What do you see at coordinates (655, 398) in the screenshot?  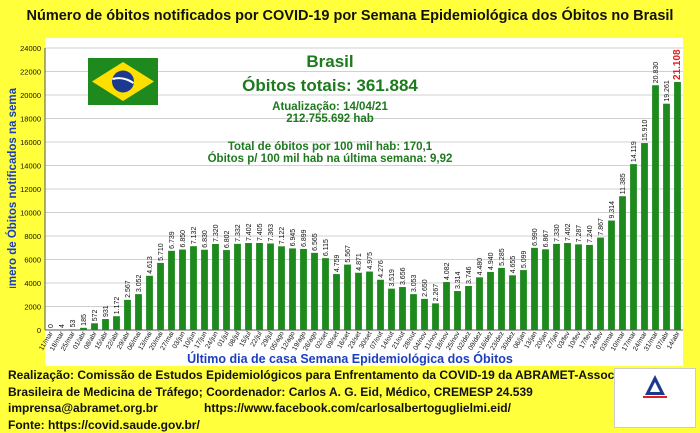 I see `abramet-logo` at bounding box center [655, 398].